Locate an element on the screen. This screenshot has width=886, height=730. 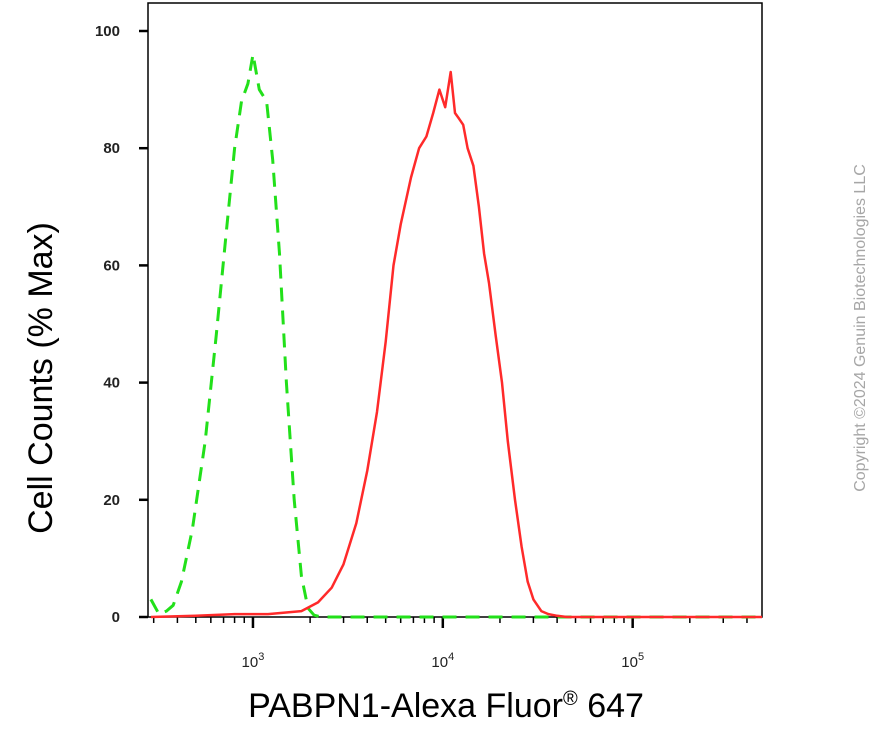
x-axis-title-main: PABPN1-Alexa Fluor is located at coordinates (405, 706).